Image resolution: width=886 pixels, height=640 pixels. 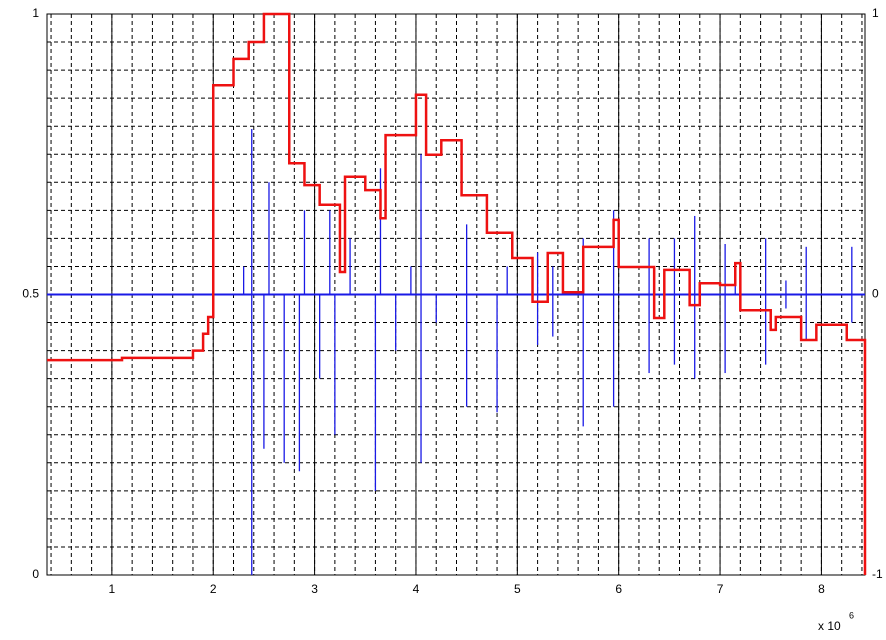 I want to click on x-tick-label: 7, so click(x=720, y=589).